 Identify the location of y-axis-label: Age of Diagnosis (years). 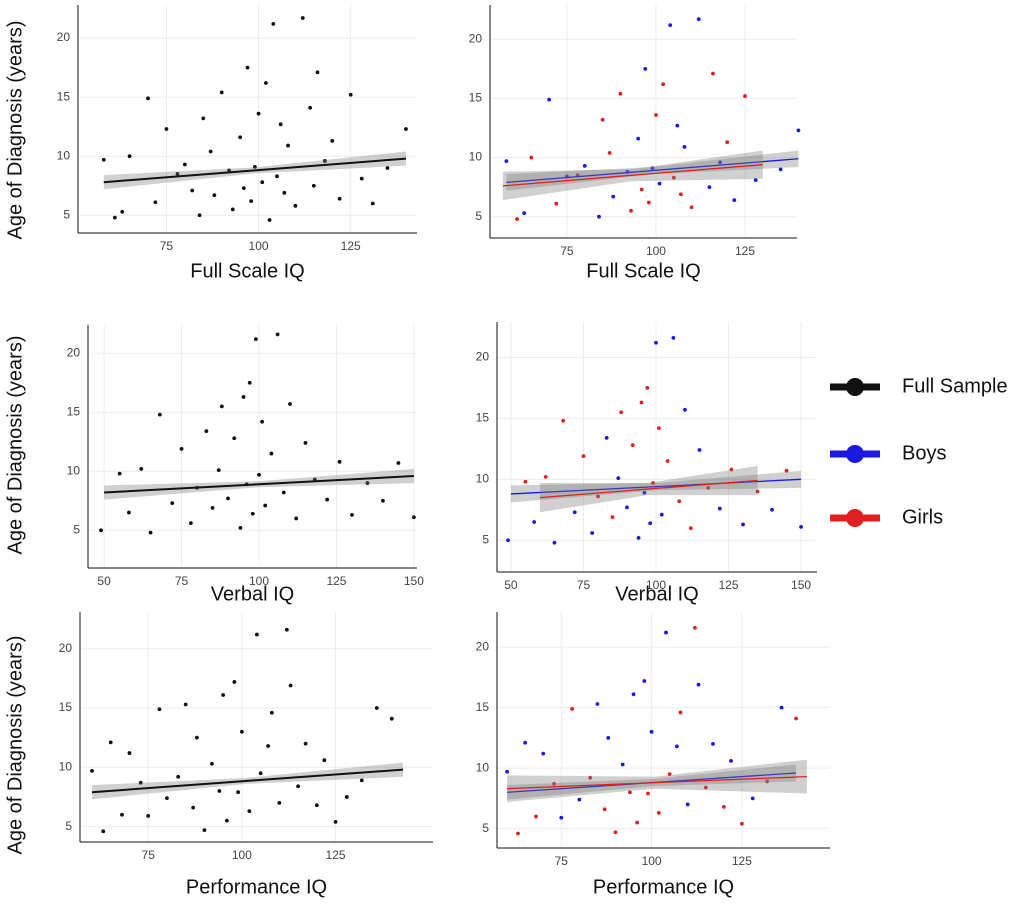
(15, 445).